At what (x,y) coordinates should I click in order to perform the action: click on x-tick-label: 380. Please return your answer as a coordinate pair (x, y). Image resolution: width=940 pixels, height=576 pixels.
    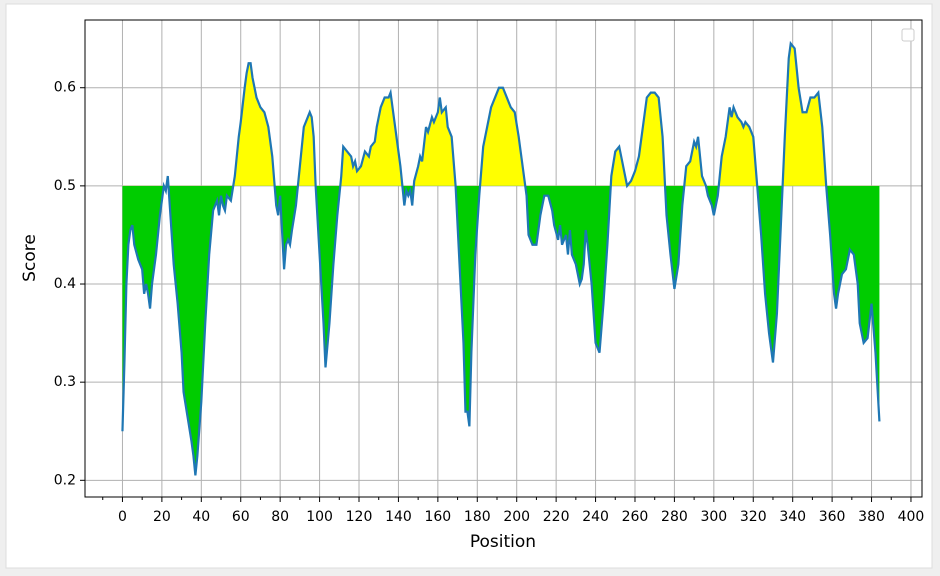
    Looking at the image, I should click on (871, 517).